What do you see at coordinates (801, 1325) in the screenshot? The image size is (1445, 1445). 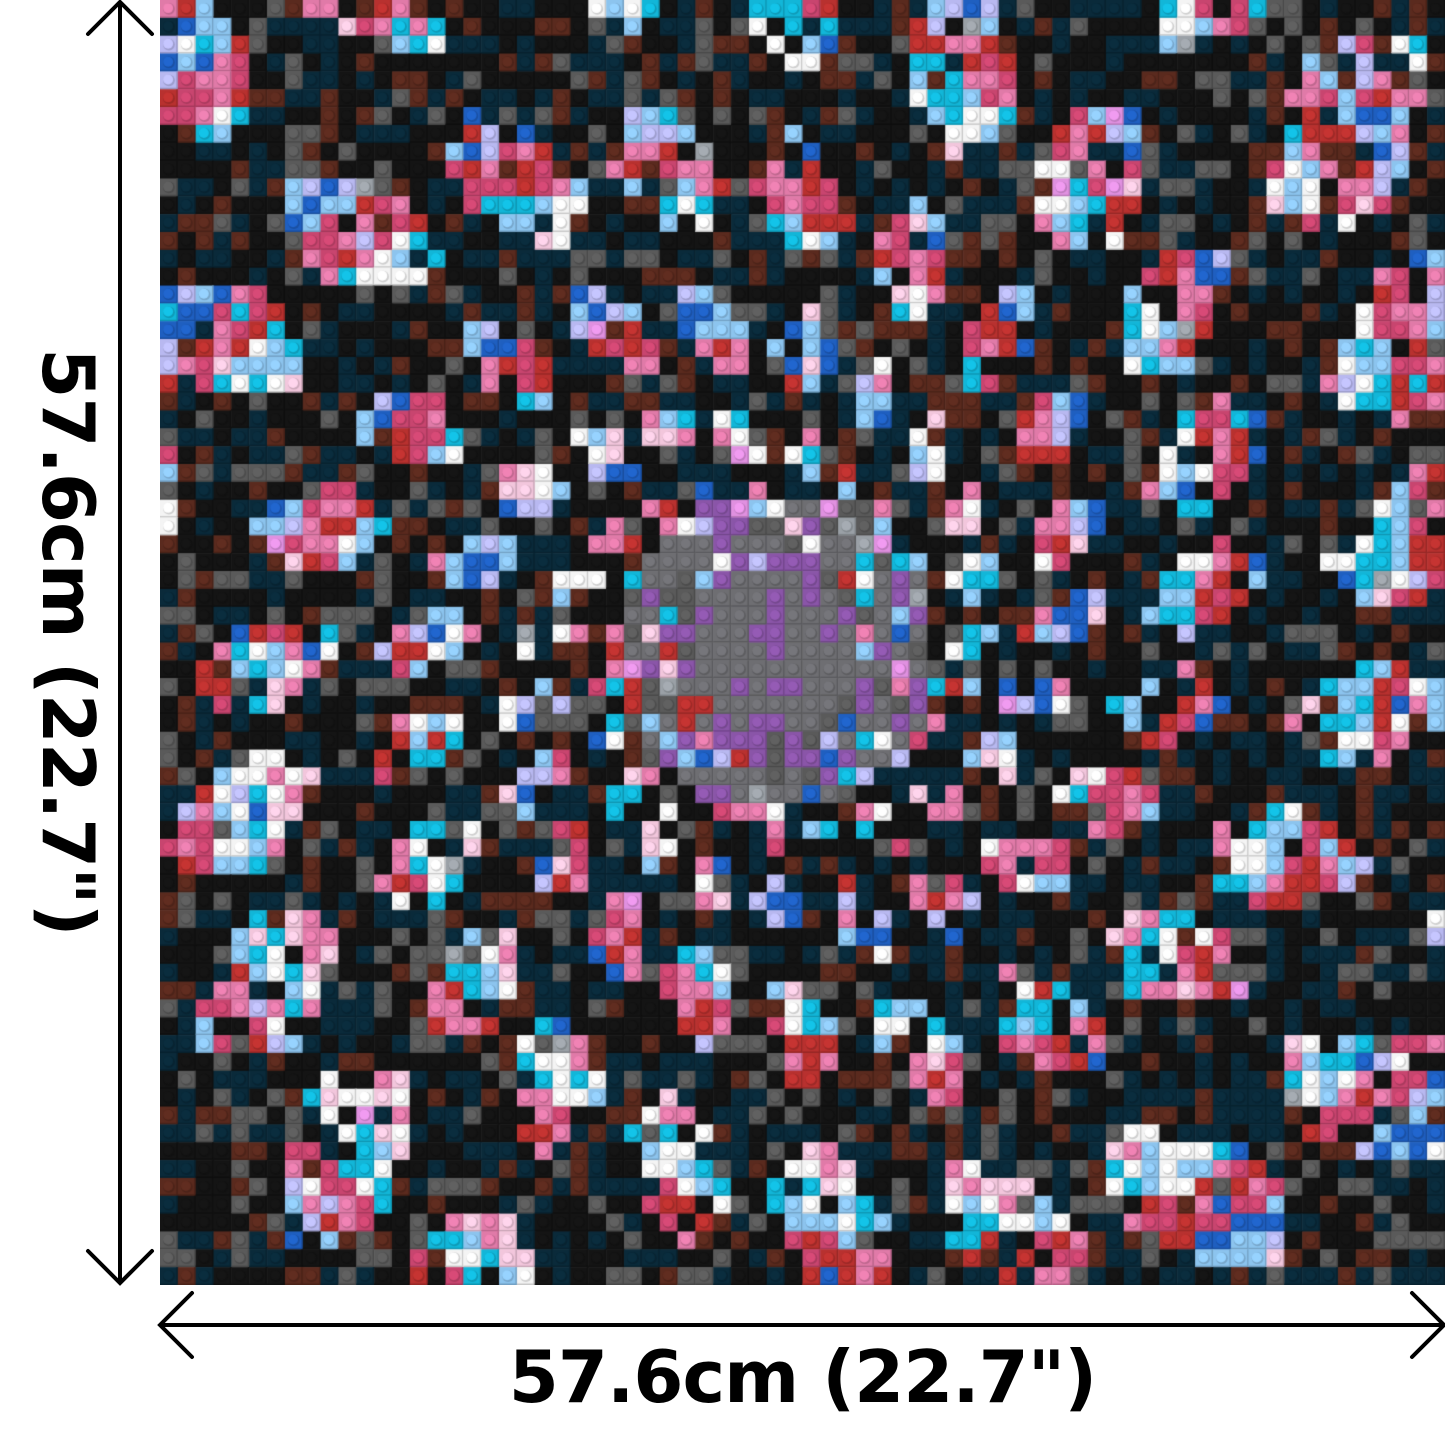 I see `width-arrow` at bounding box center [801, 1325].